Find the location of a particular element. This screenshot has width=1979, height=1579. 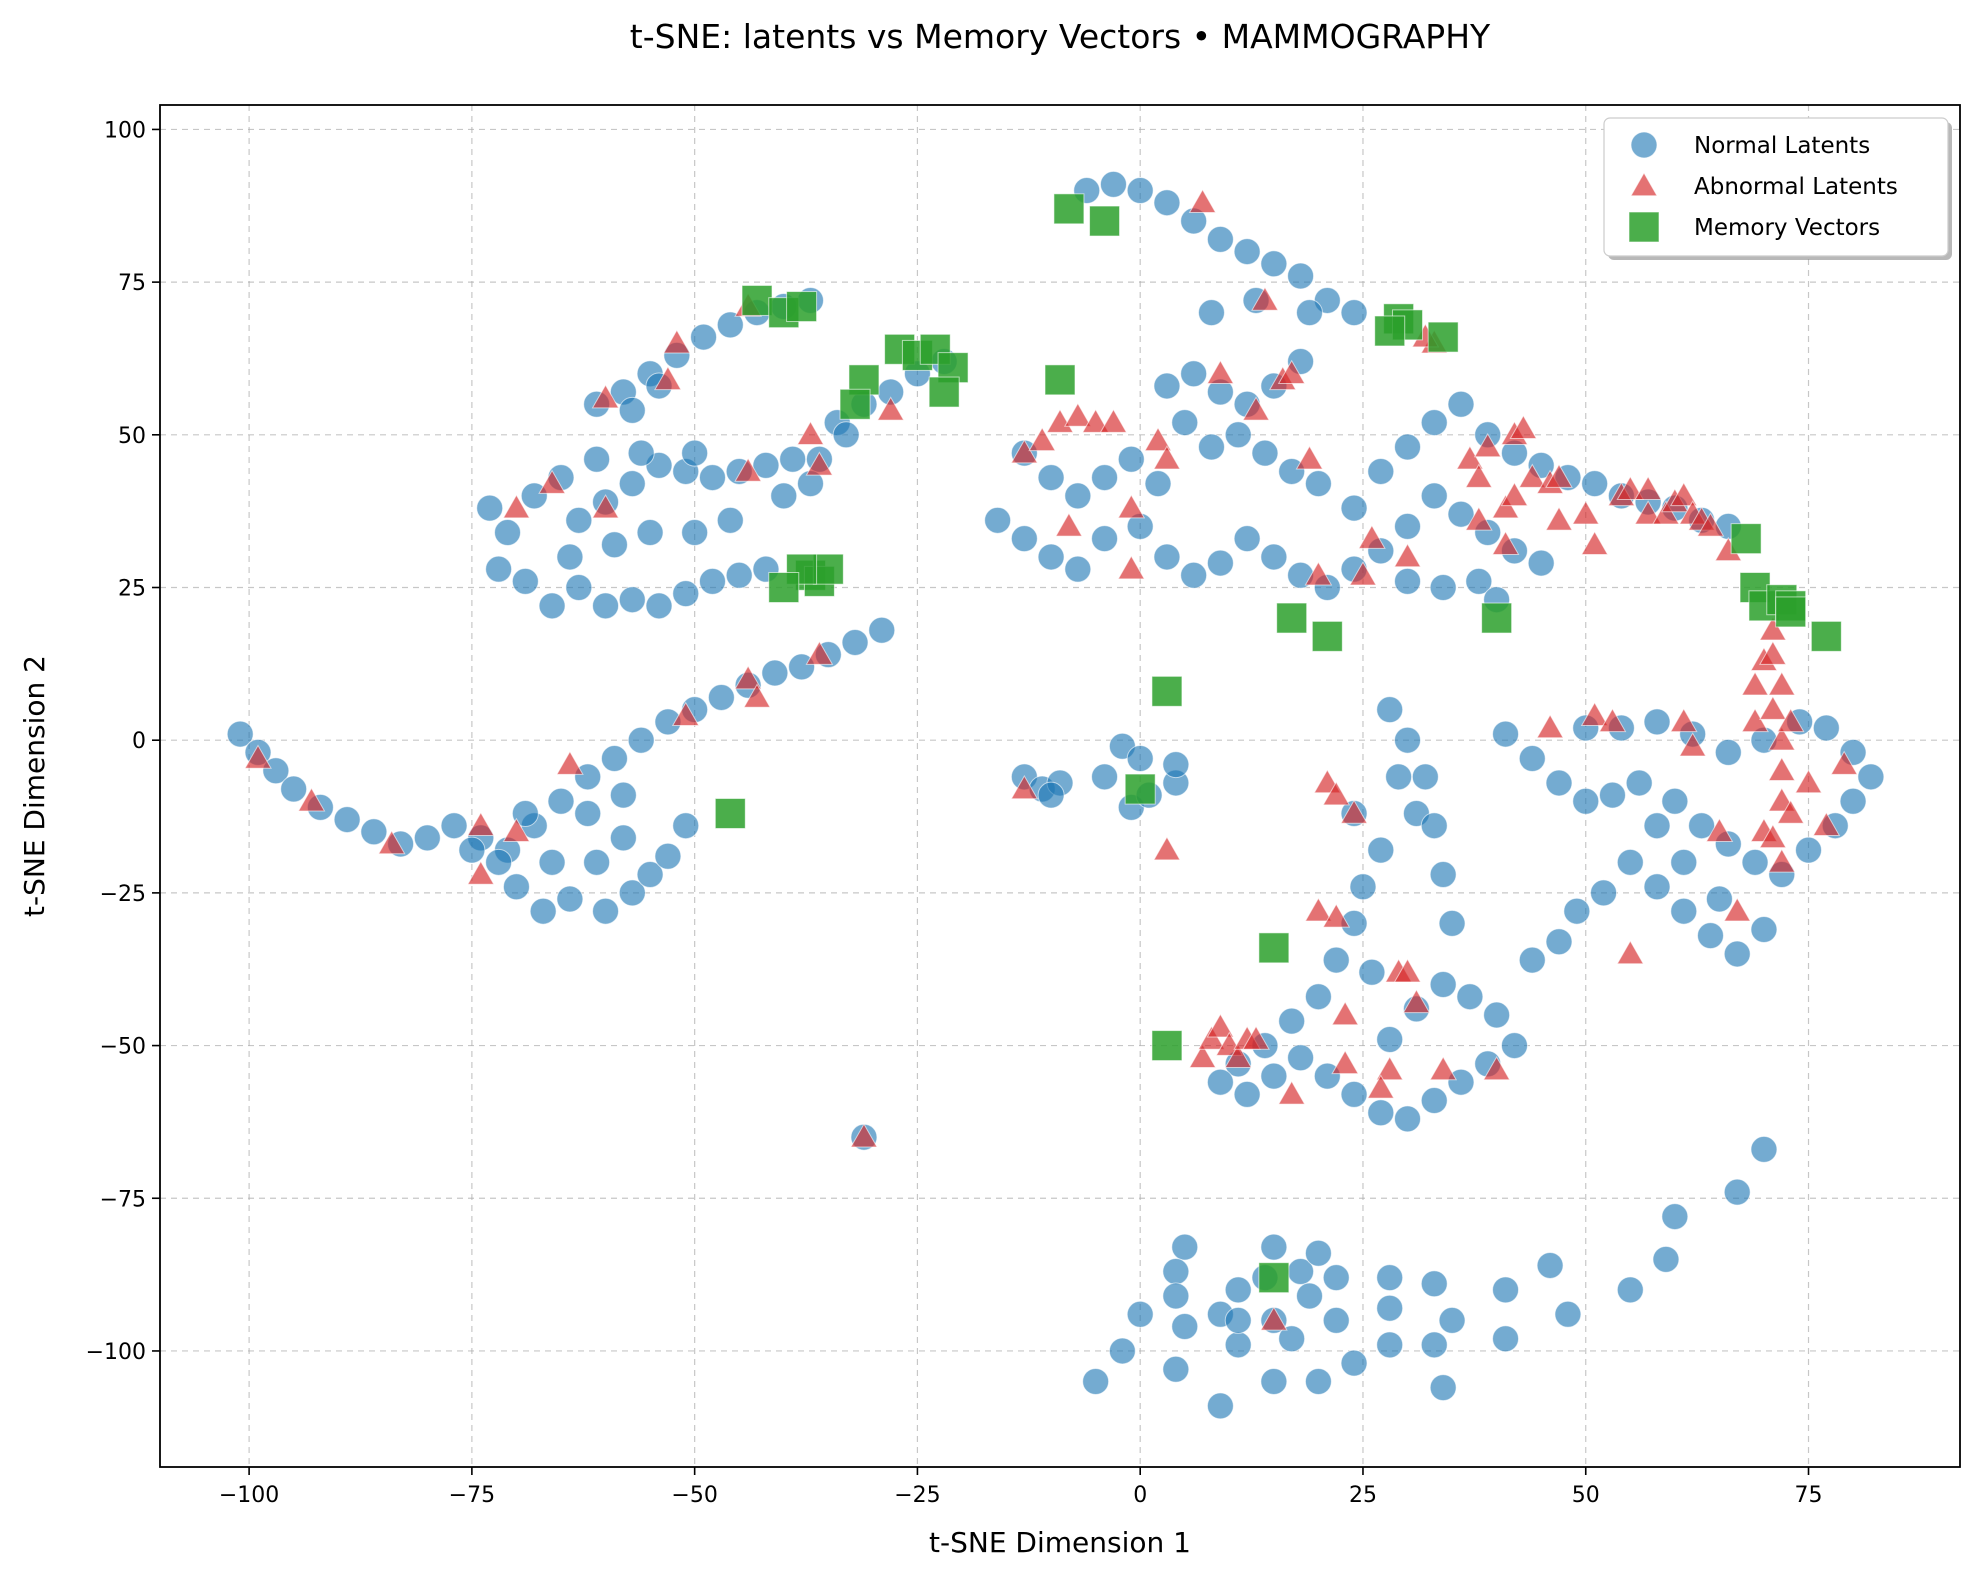

y-tick-label: −100 is located at coordinates (116, 1352).